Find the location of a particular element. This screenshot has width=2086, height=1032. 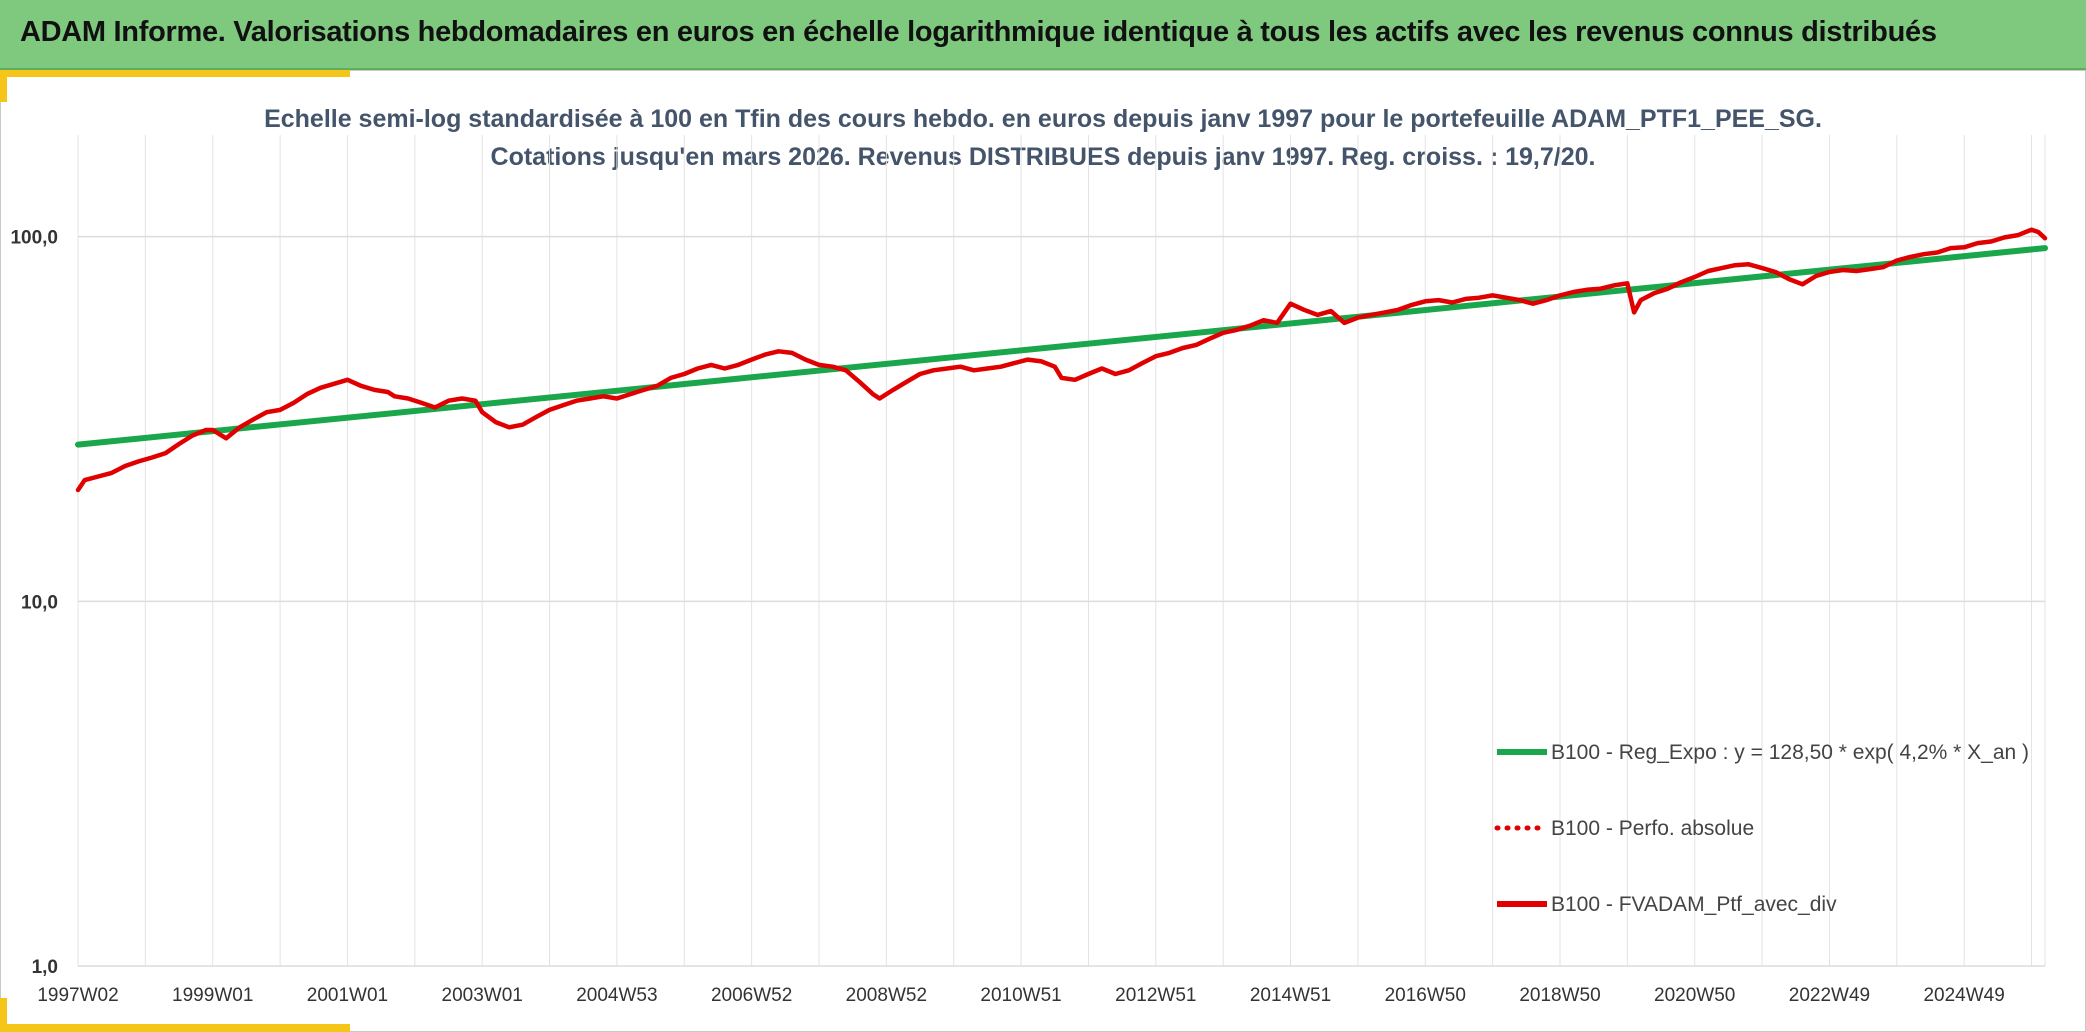

x-tick-label: 2012W51 is located at coordinates (1155, 995).